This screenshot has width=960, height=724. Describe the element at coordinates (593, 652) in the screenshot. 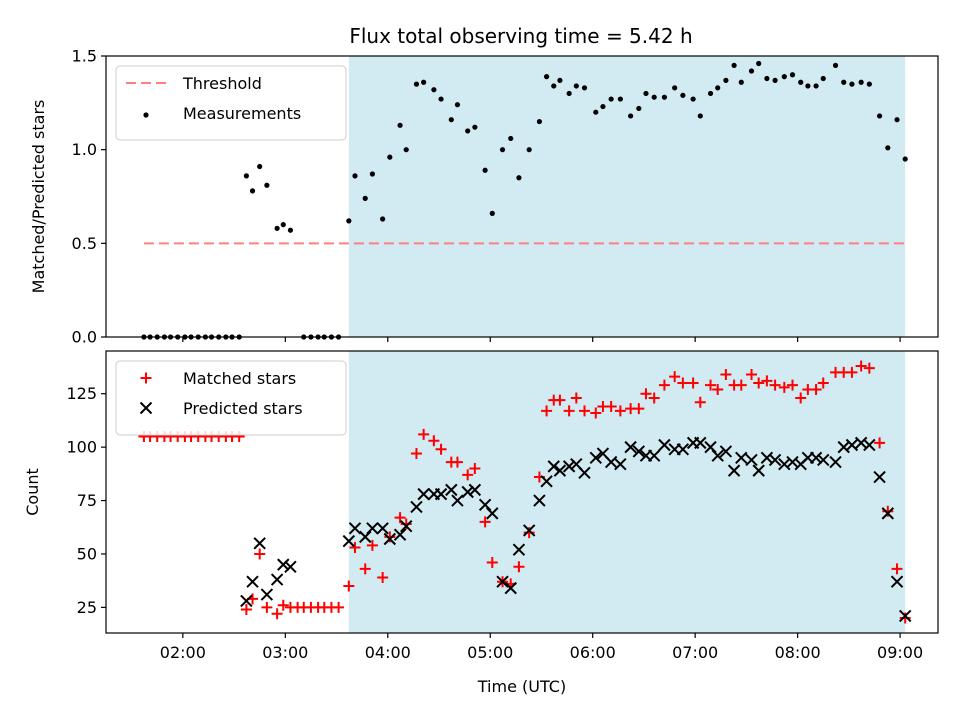

I see `x-tick-label: 06:00` at that location.